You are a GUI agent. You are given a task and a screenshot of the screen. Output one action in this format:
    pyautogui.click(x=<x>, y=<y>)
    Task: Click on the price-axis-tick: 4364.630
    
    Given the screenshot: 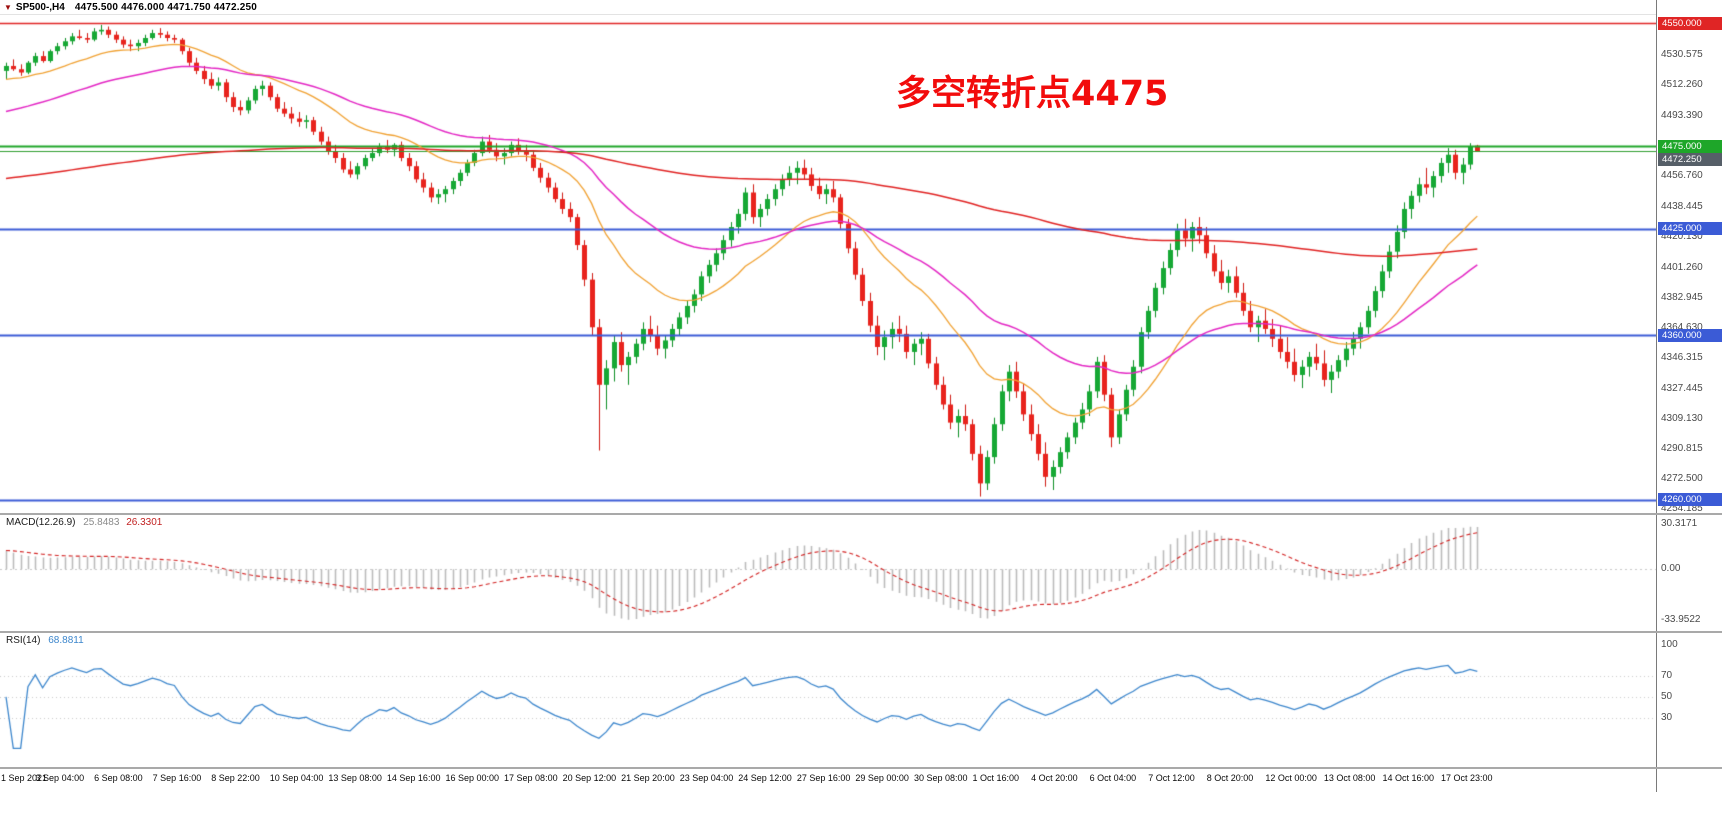 What is the action you would take?
    pyautogui.click(x=1682, y=327)
    